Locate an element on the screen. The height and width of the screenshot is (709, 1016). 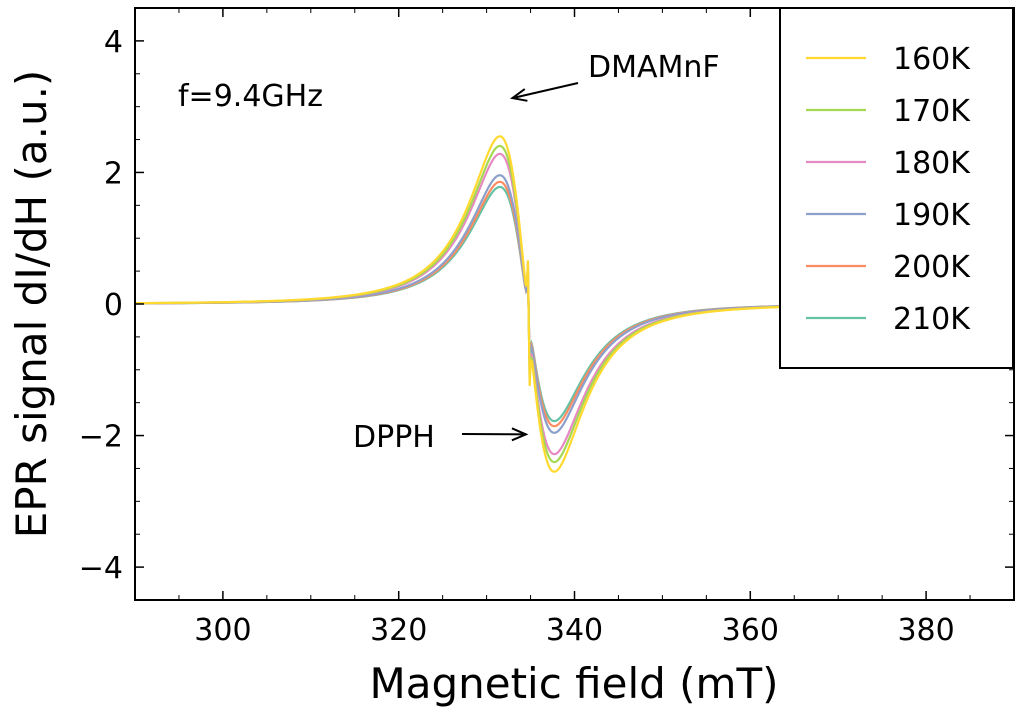
annotation-dmamnf: DMAMnF is located at coordinates (654, 67).